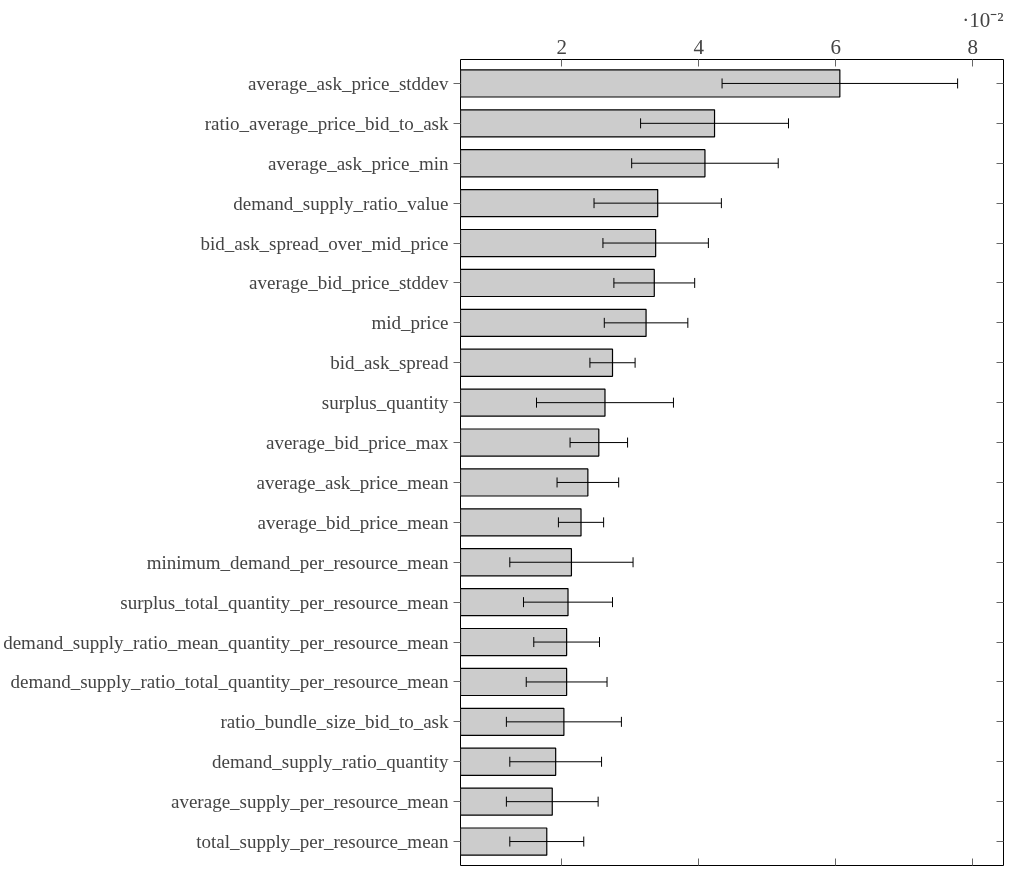 The height and width of the screenshot is (875, 1023). I want to click on y-tick-label: ratio_bundle_size_bid_to_ask, so click(334, 722).